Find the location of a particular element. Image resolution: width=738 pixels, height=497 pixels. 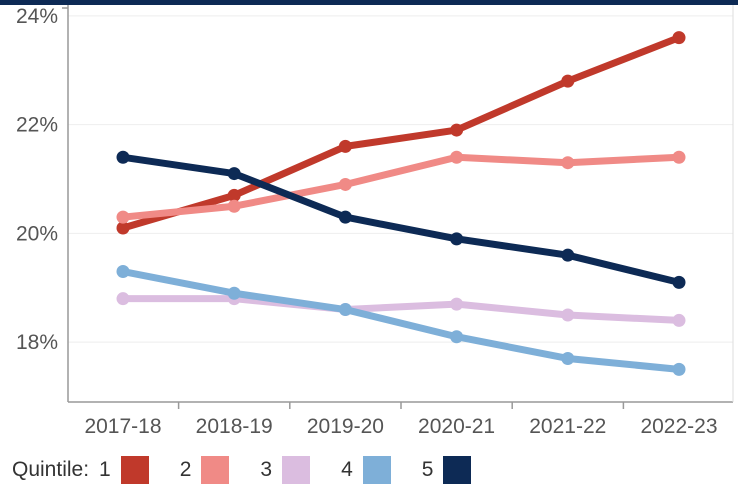

legend-label: 5 is located at coordinates (427, 469).